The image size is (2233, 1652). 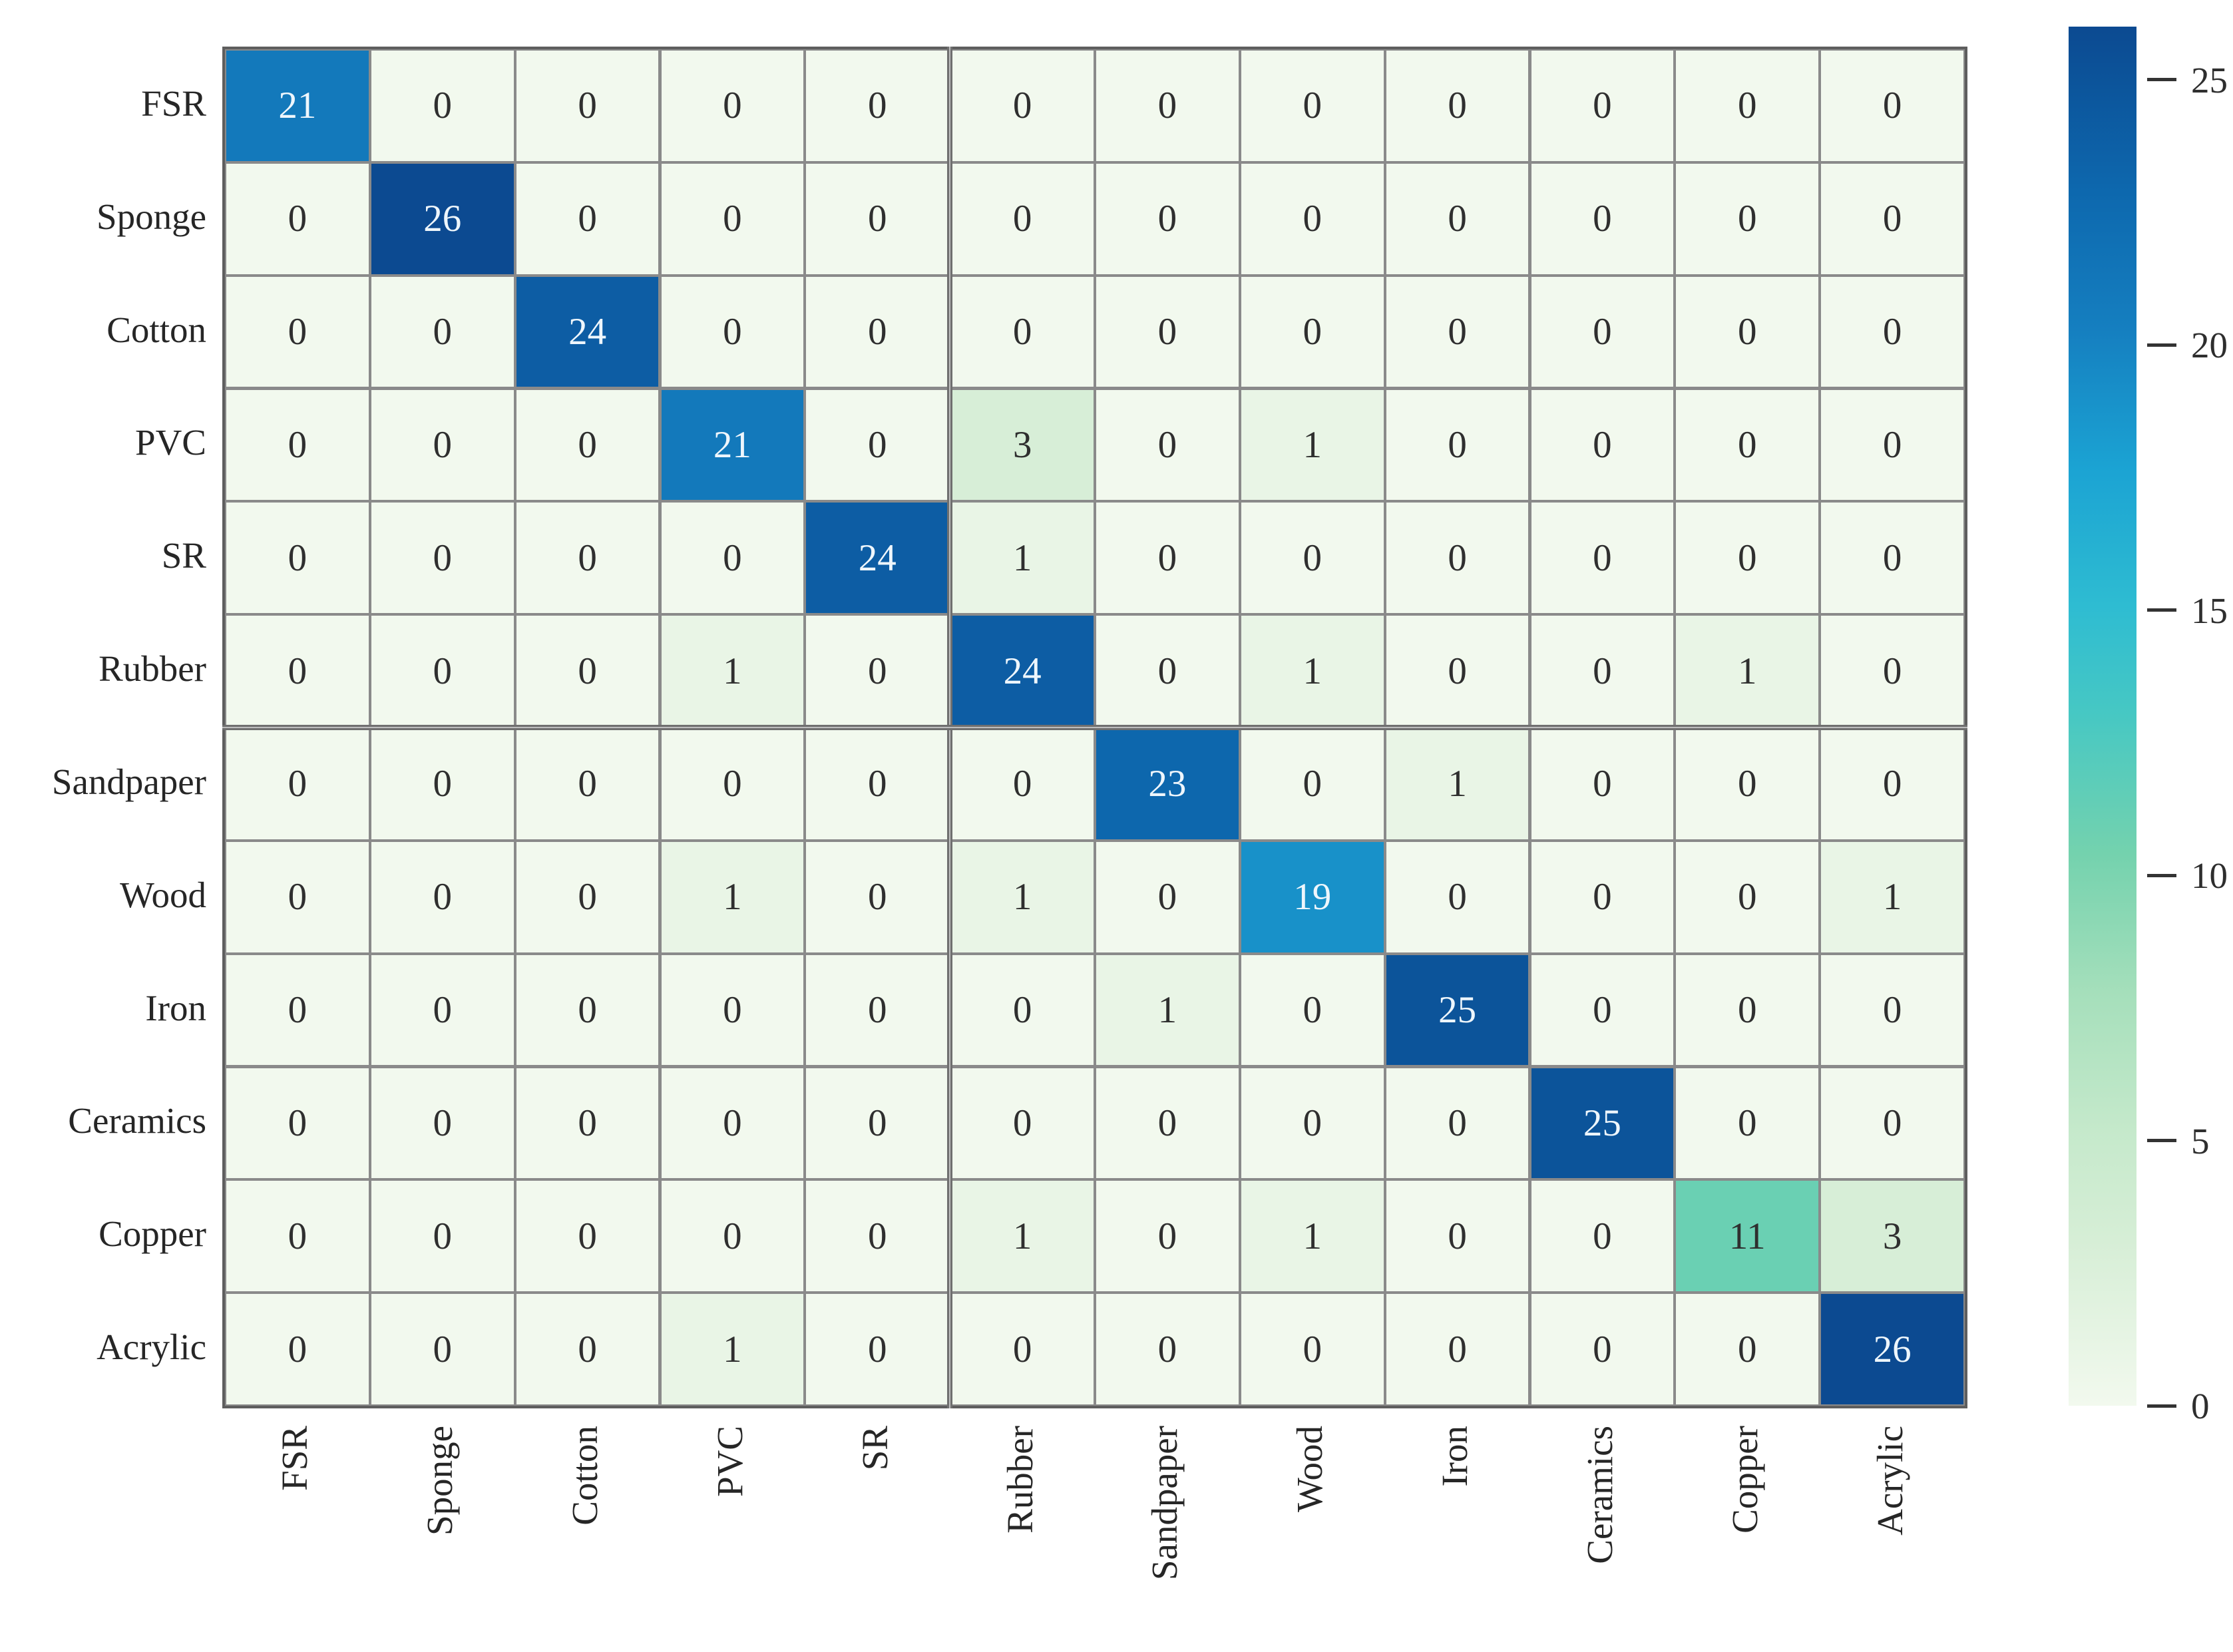 I want to click on x-tick-label-text: SR, so click(x=875, y=1448).